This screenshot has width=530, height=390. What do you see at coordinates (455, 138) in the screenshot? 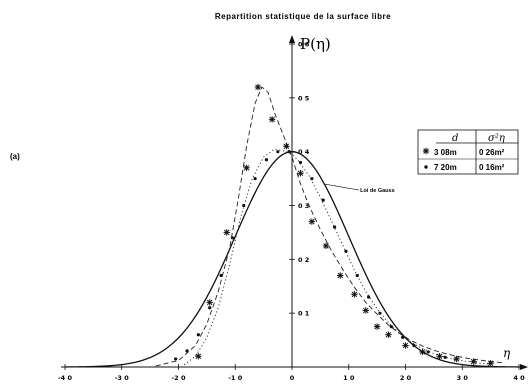
I see `legend-header-d: d` at bounding box center [455, 138].